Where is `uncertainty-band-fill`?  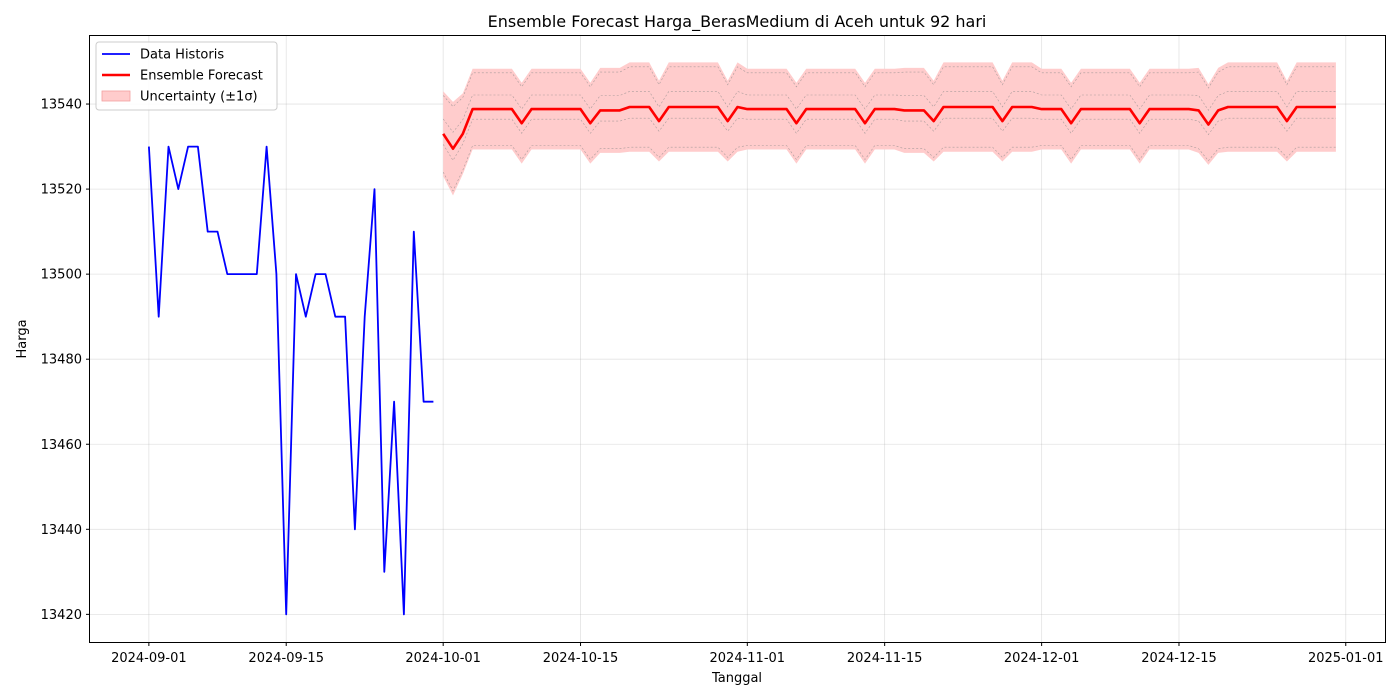
uncertainty-band-fill is located at coordinates (889, 129).